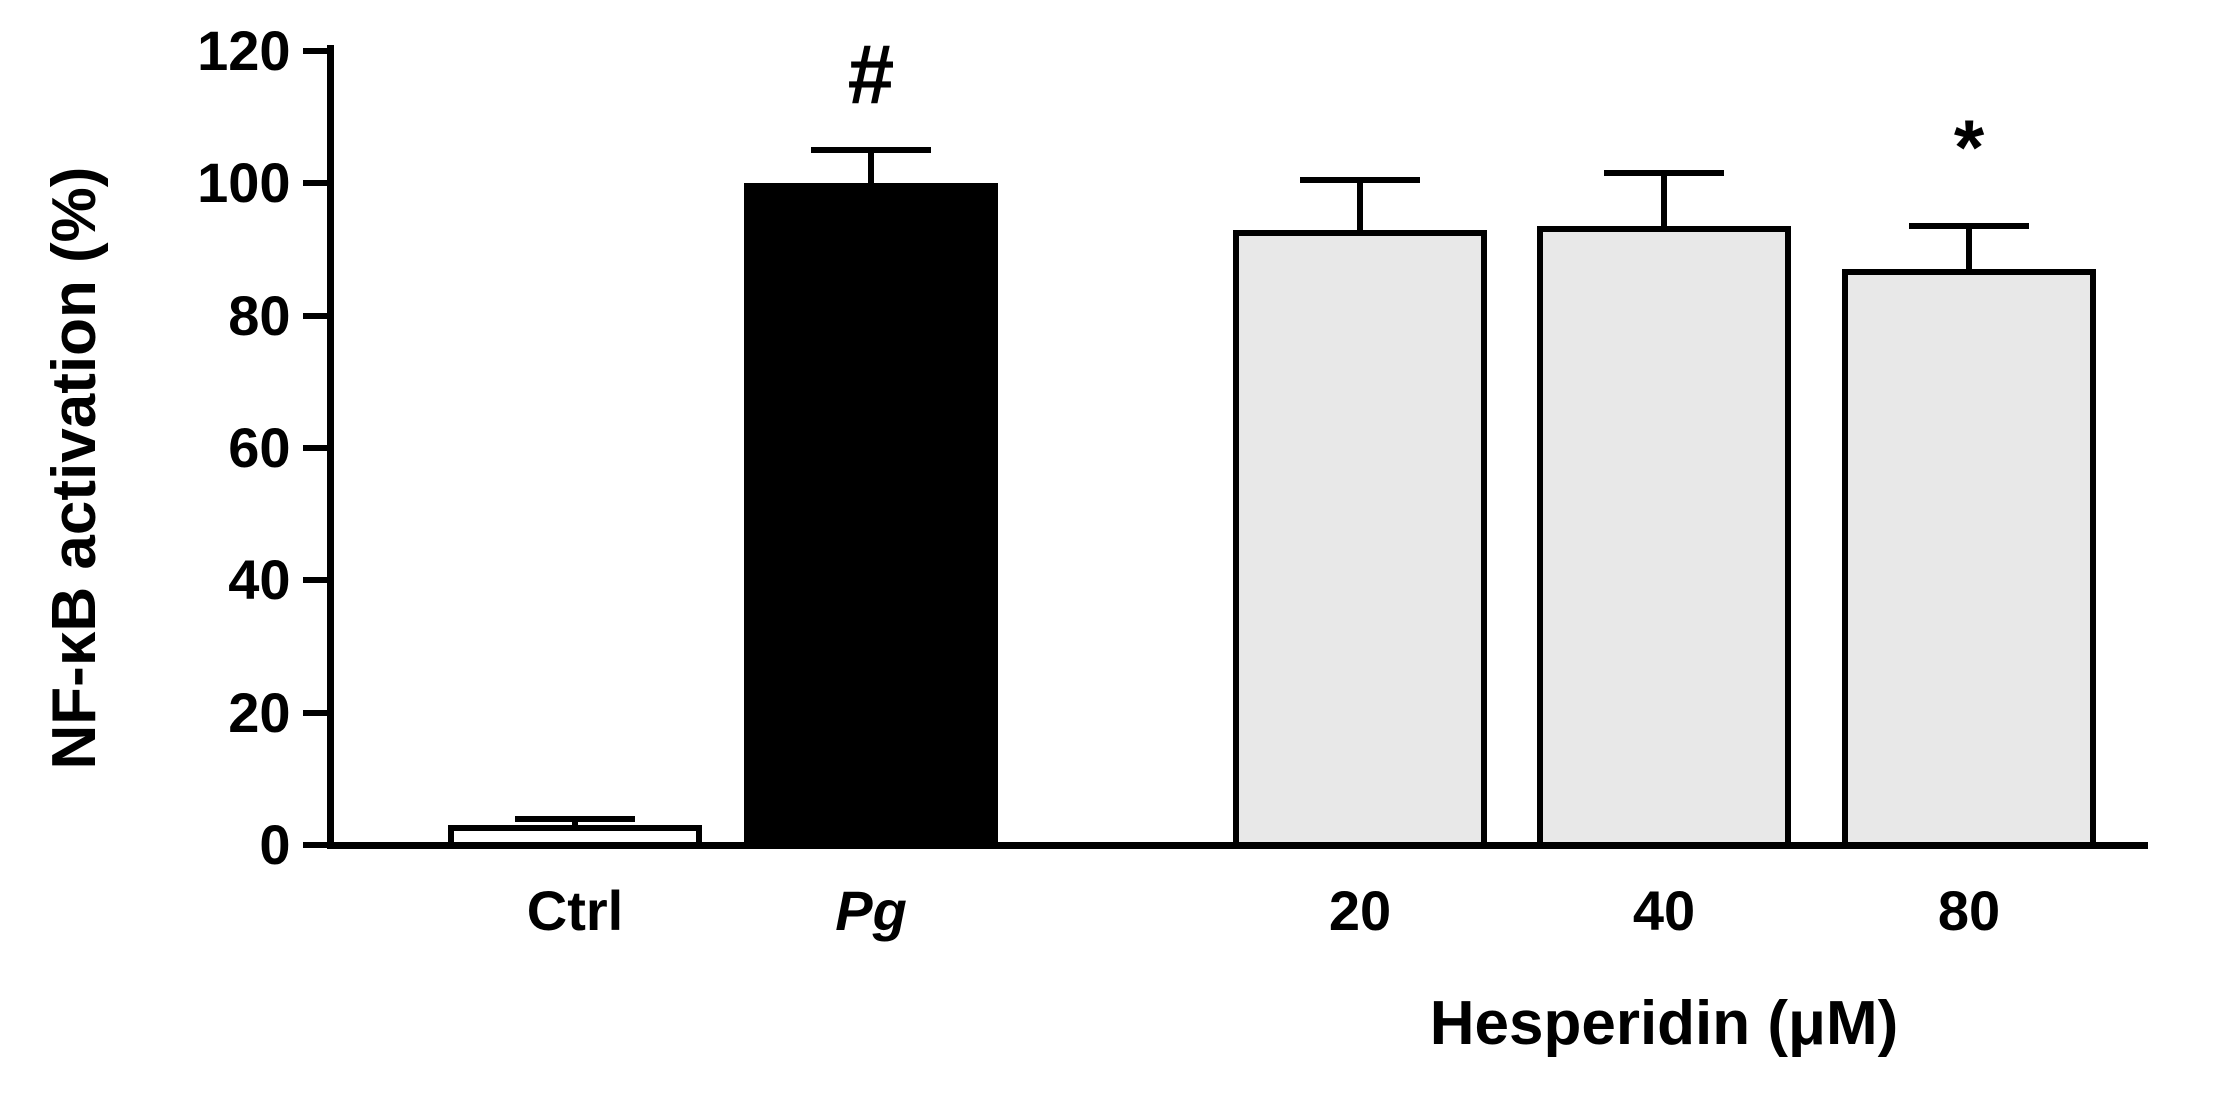 This screenshot has height=1111, width=2239. Describe the element at coordinates (74, 468) in the screenshot. I see `y-axis-title: NF-κB activation (%)` at that location.